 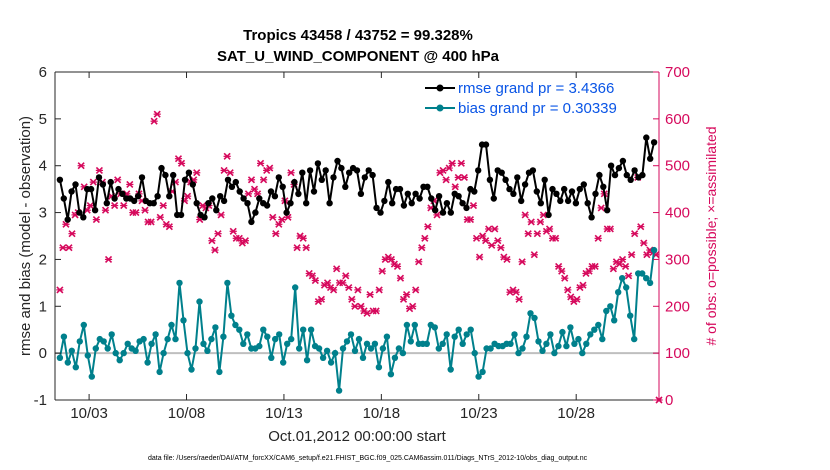 I want to click on y-tick-label: 3, so click(x=43, y=213).